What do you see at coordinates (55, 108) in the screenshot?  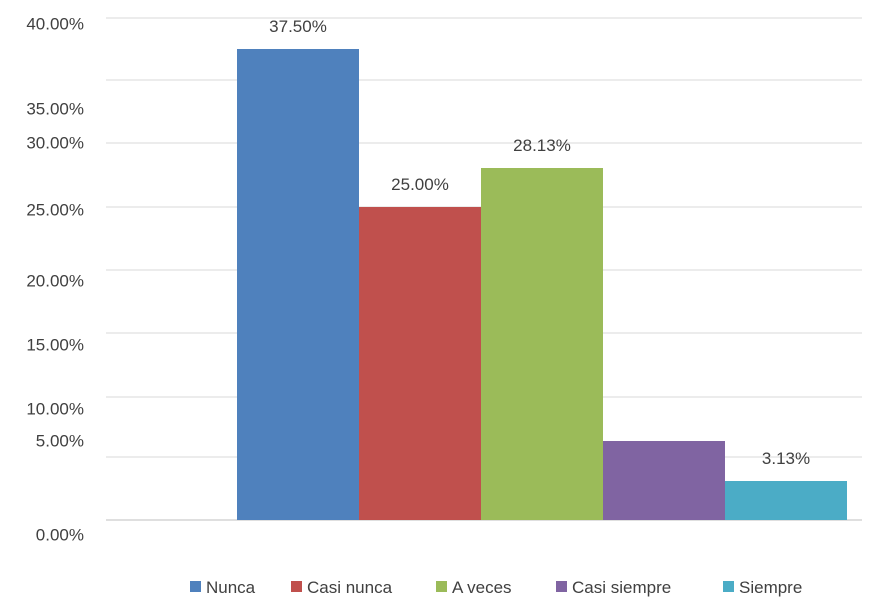 I see `y-tick-label: 35.00%` at bounding box center [55, 108].